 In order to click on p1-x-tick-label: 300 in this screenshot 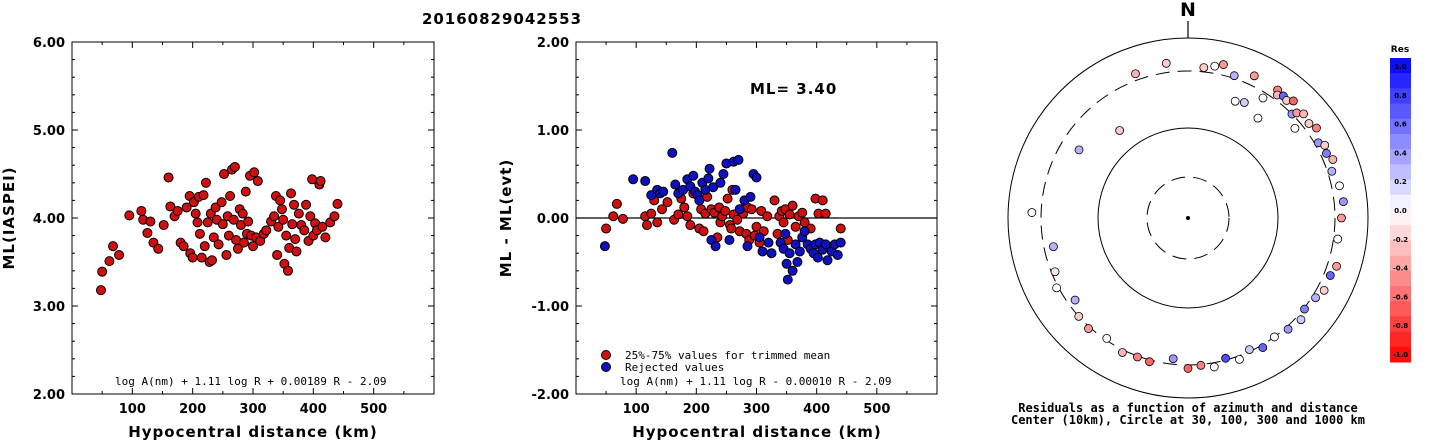, I will do `click(252, 409)`.